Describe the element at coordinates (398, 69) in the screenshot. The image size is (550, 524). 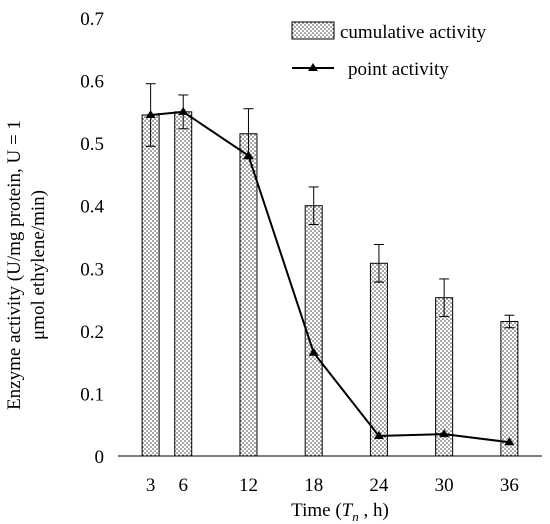
I see `legend-label-point: point activity` at that location.